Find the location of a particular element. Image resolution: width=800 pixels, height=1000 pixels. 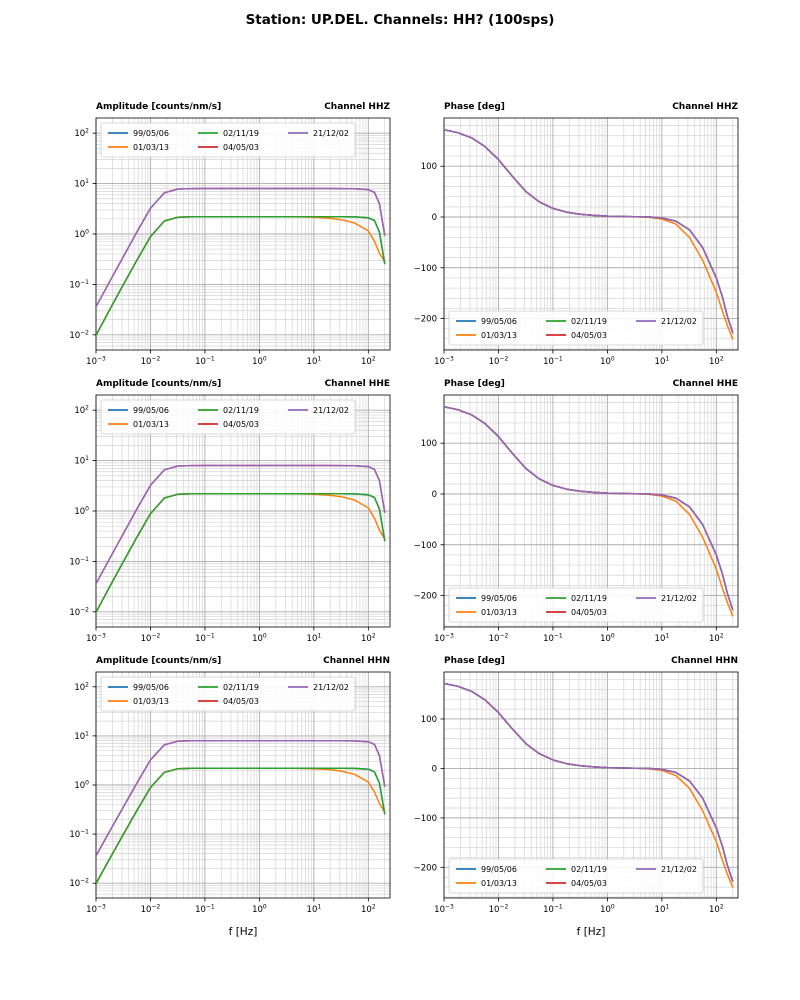

figure-title: Station: UP.DEL. Channels: HH? (100sps) is located at coordinates (400, 20).